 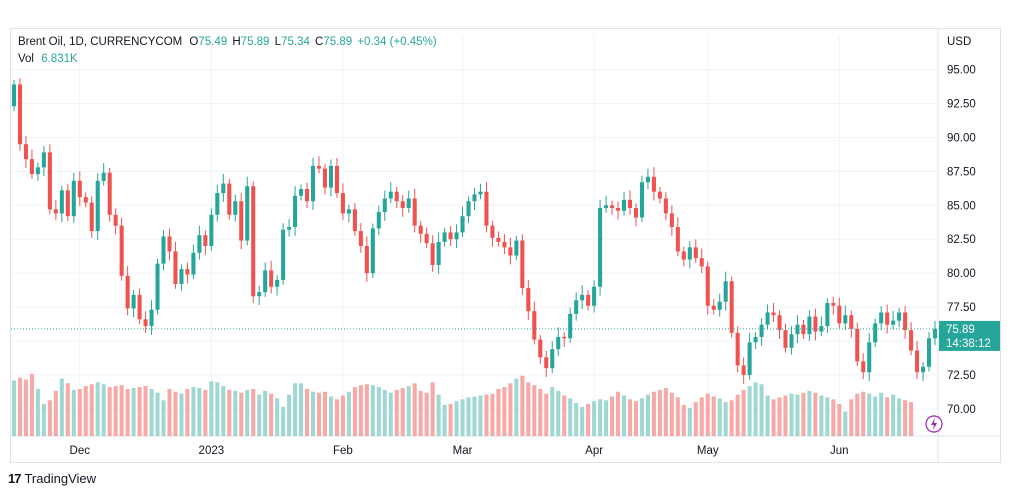 What do you see at coordinates (213, 42) in the screenshot?
I see `legend-open-value: 75.49` at bounding box center [213, 42].